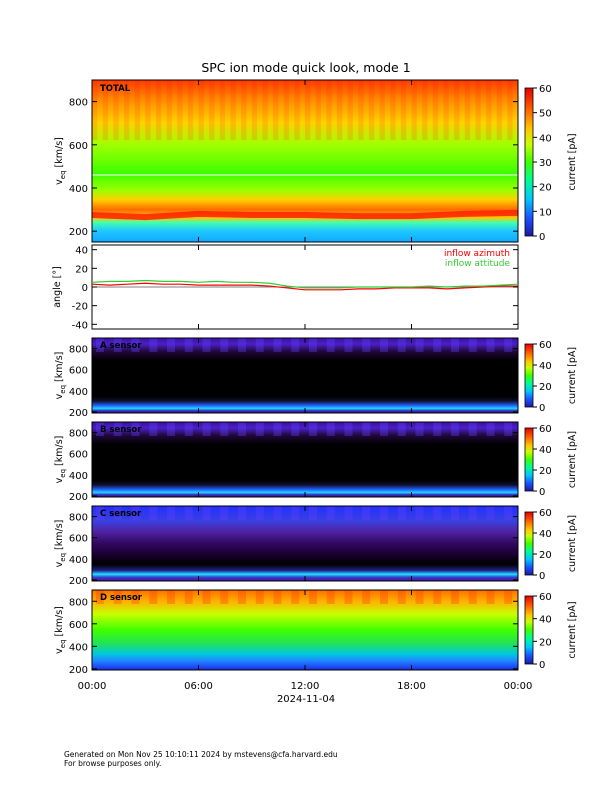 The width and height of the screenshot is (612, 792). Describe the element at coordinates (305, 630) in the screenshot. I see `sensor-d-heatmap` at that location.